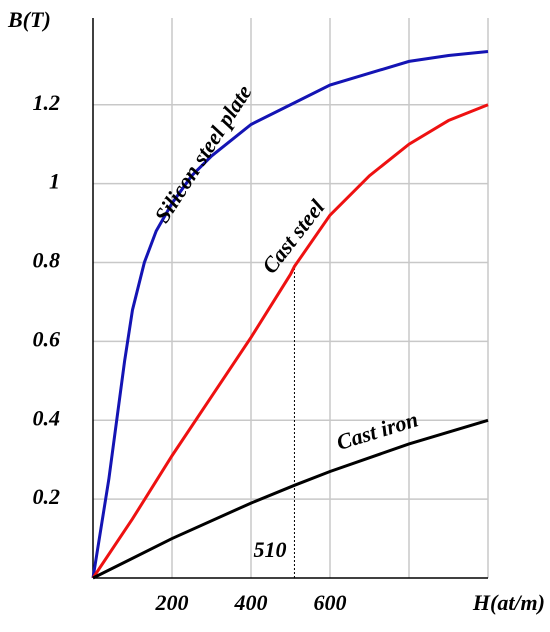 This screenshot has width=550, height=632. I want to click on y-tick-label: 0.4, so click(47, 417).